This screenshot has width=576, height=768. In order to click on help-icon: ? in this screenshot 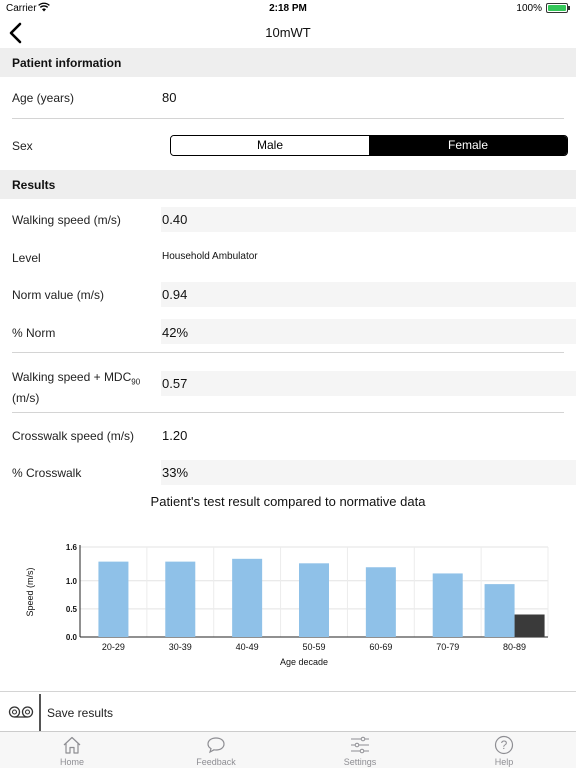, I will do `click(504, 745)`.